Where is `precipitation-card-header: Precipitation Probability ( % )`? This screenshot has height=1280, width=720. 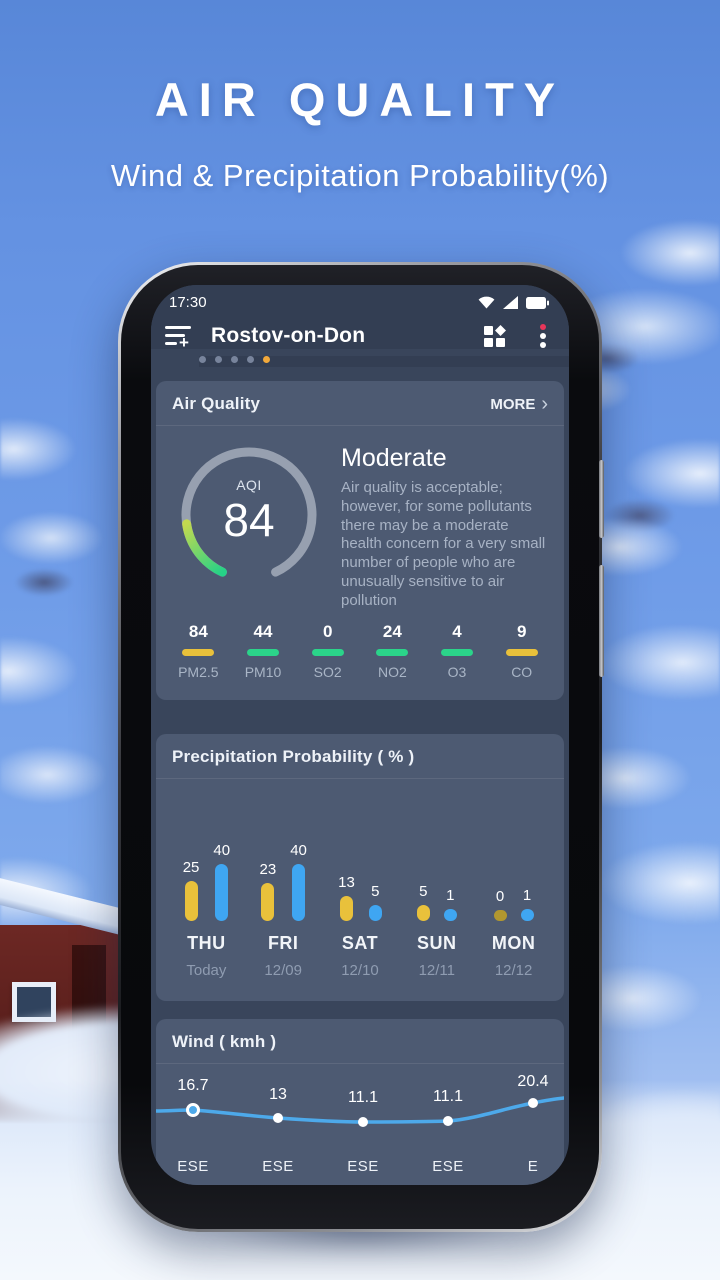
precipitation-card-header: Precipitation Probability ( % ) is located at coordinates (360, 757).